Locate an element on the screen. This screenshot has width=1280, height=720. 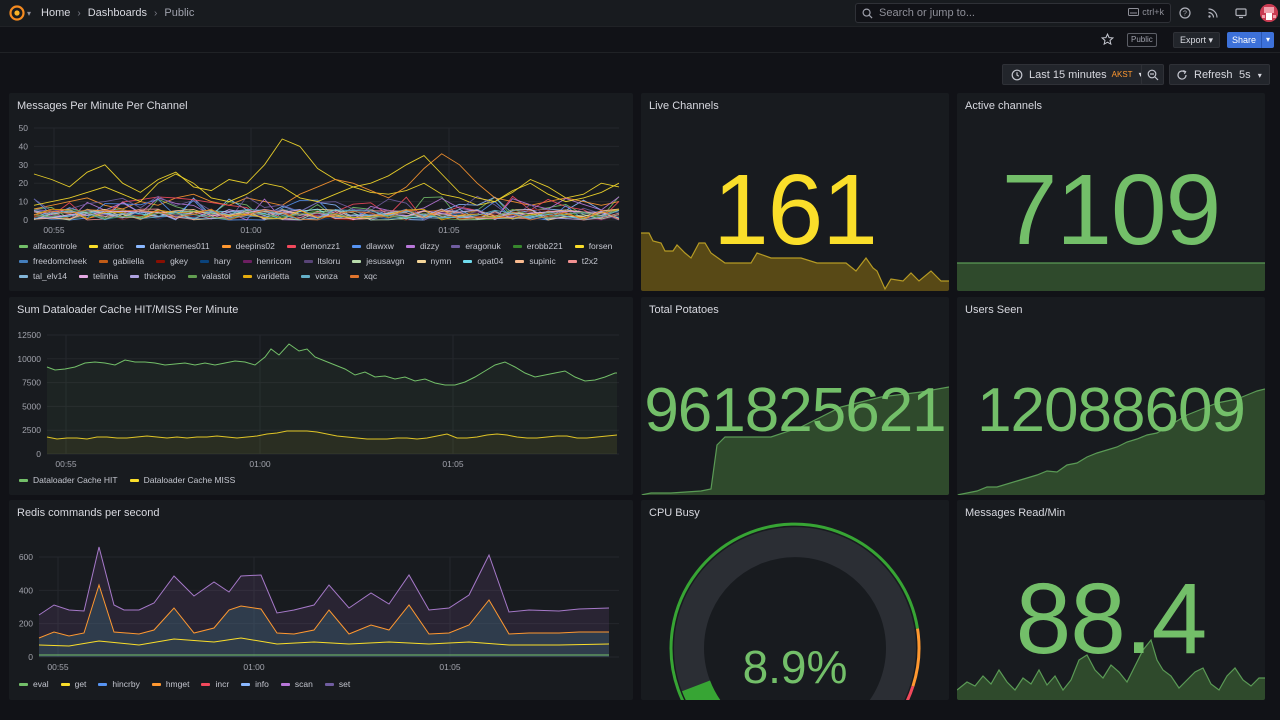
breadcrumb-current: Public is located at coordinates (179, 13).